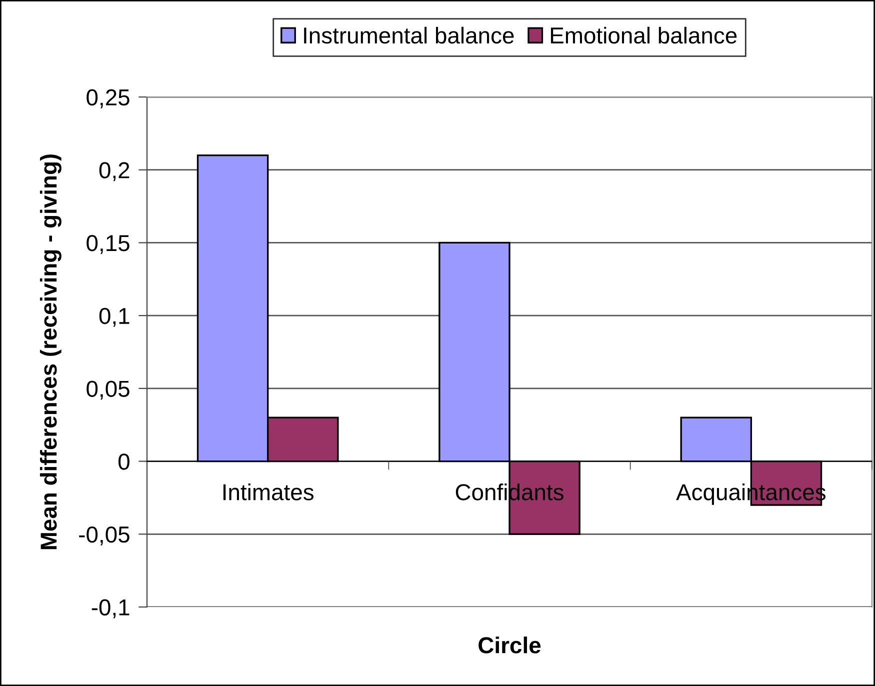 This screenshot has height=686, width=875. I want to click on legend-label: Instrumental balance, so click(409, 35).